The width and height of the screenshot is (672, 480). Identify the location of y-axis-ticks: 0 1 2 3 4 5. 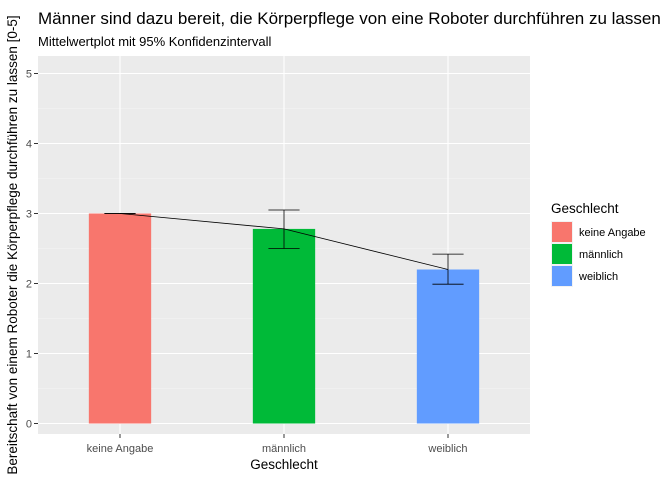
(32, 250).